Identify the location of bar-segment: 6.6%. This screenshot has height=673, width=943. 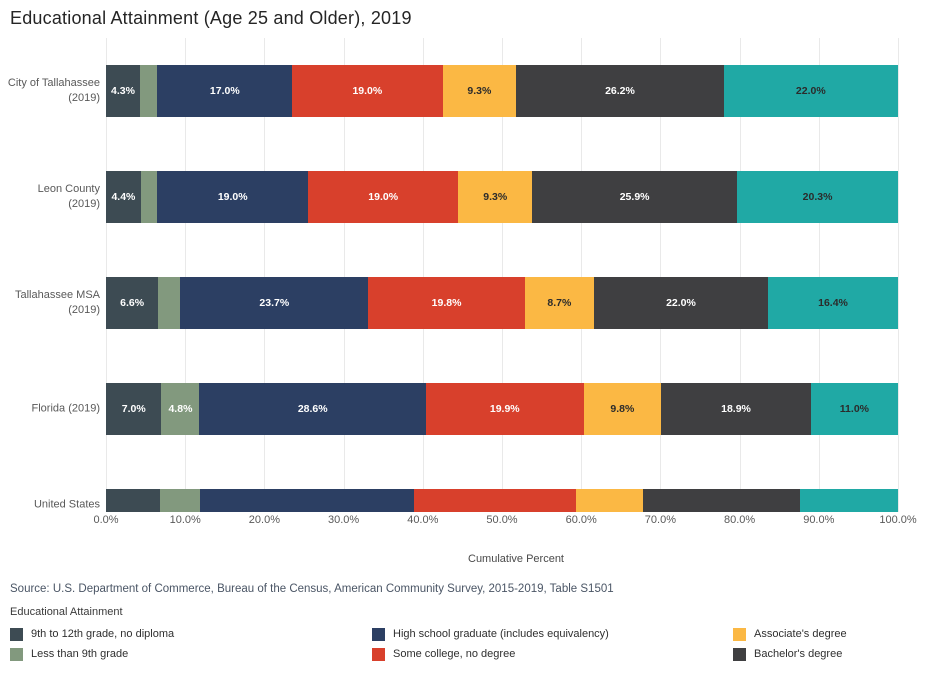
(132, 303).